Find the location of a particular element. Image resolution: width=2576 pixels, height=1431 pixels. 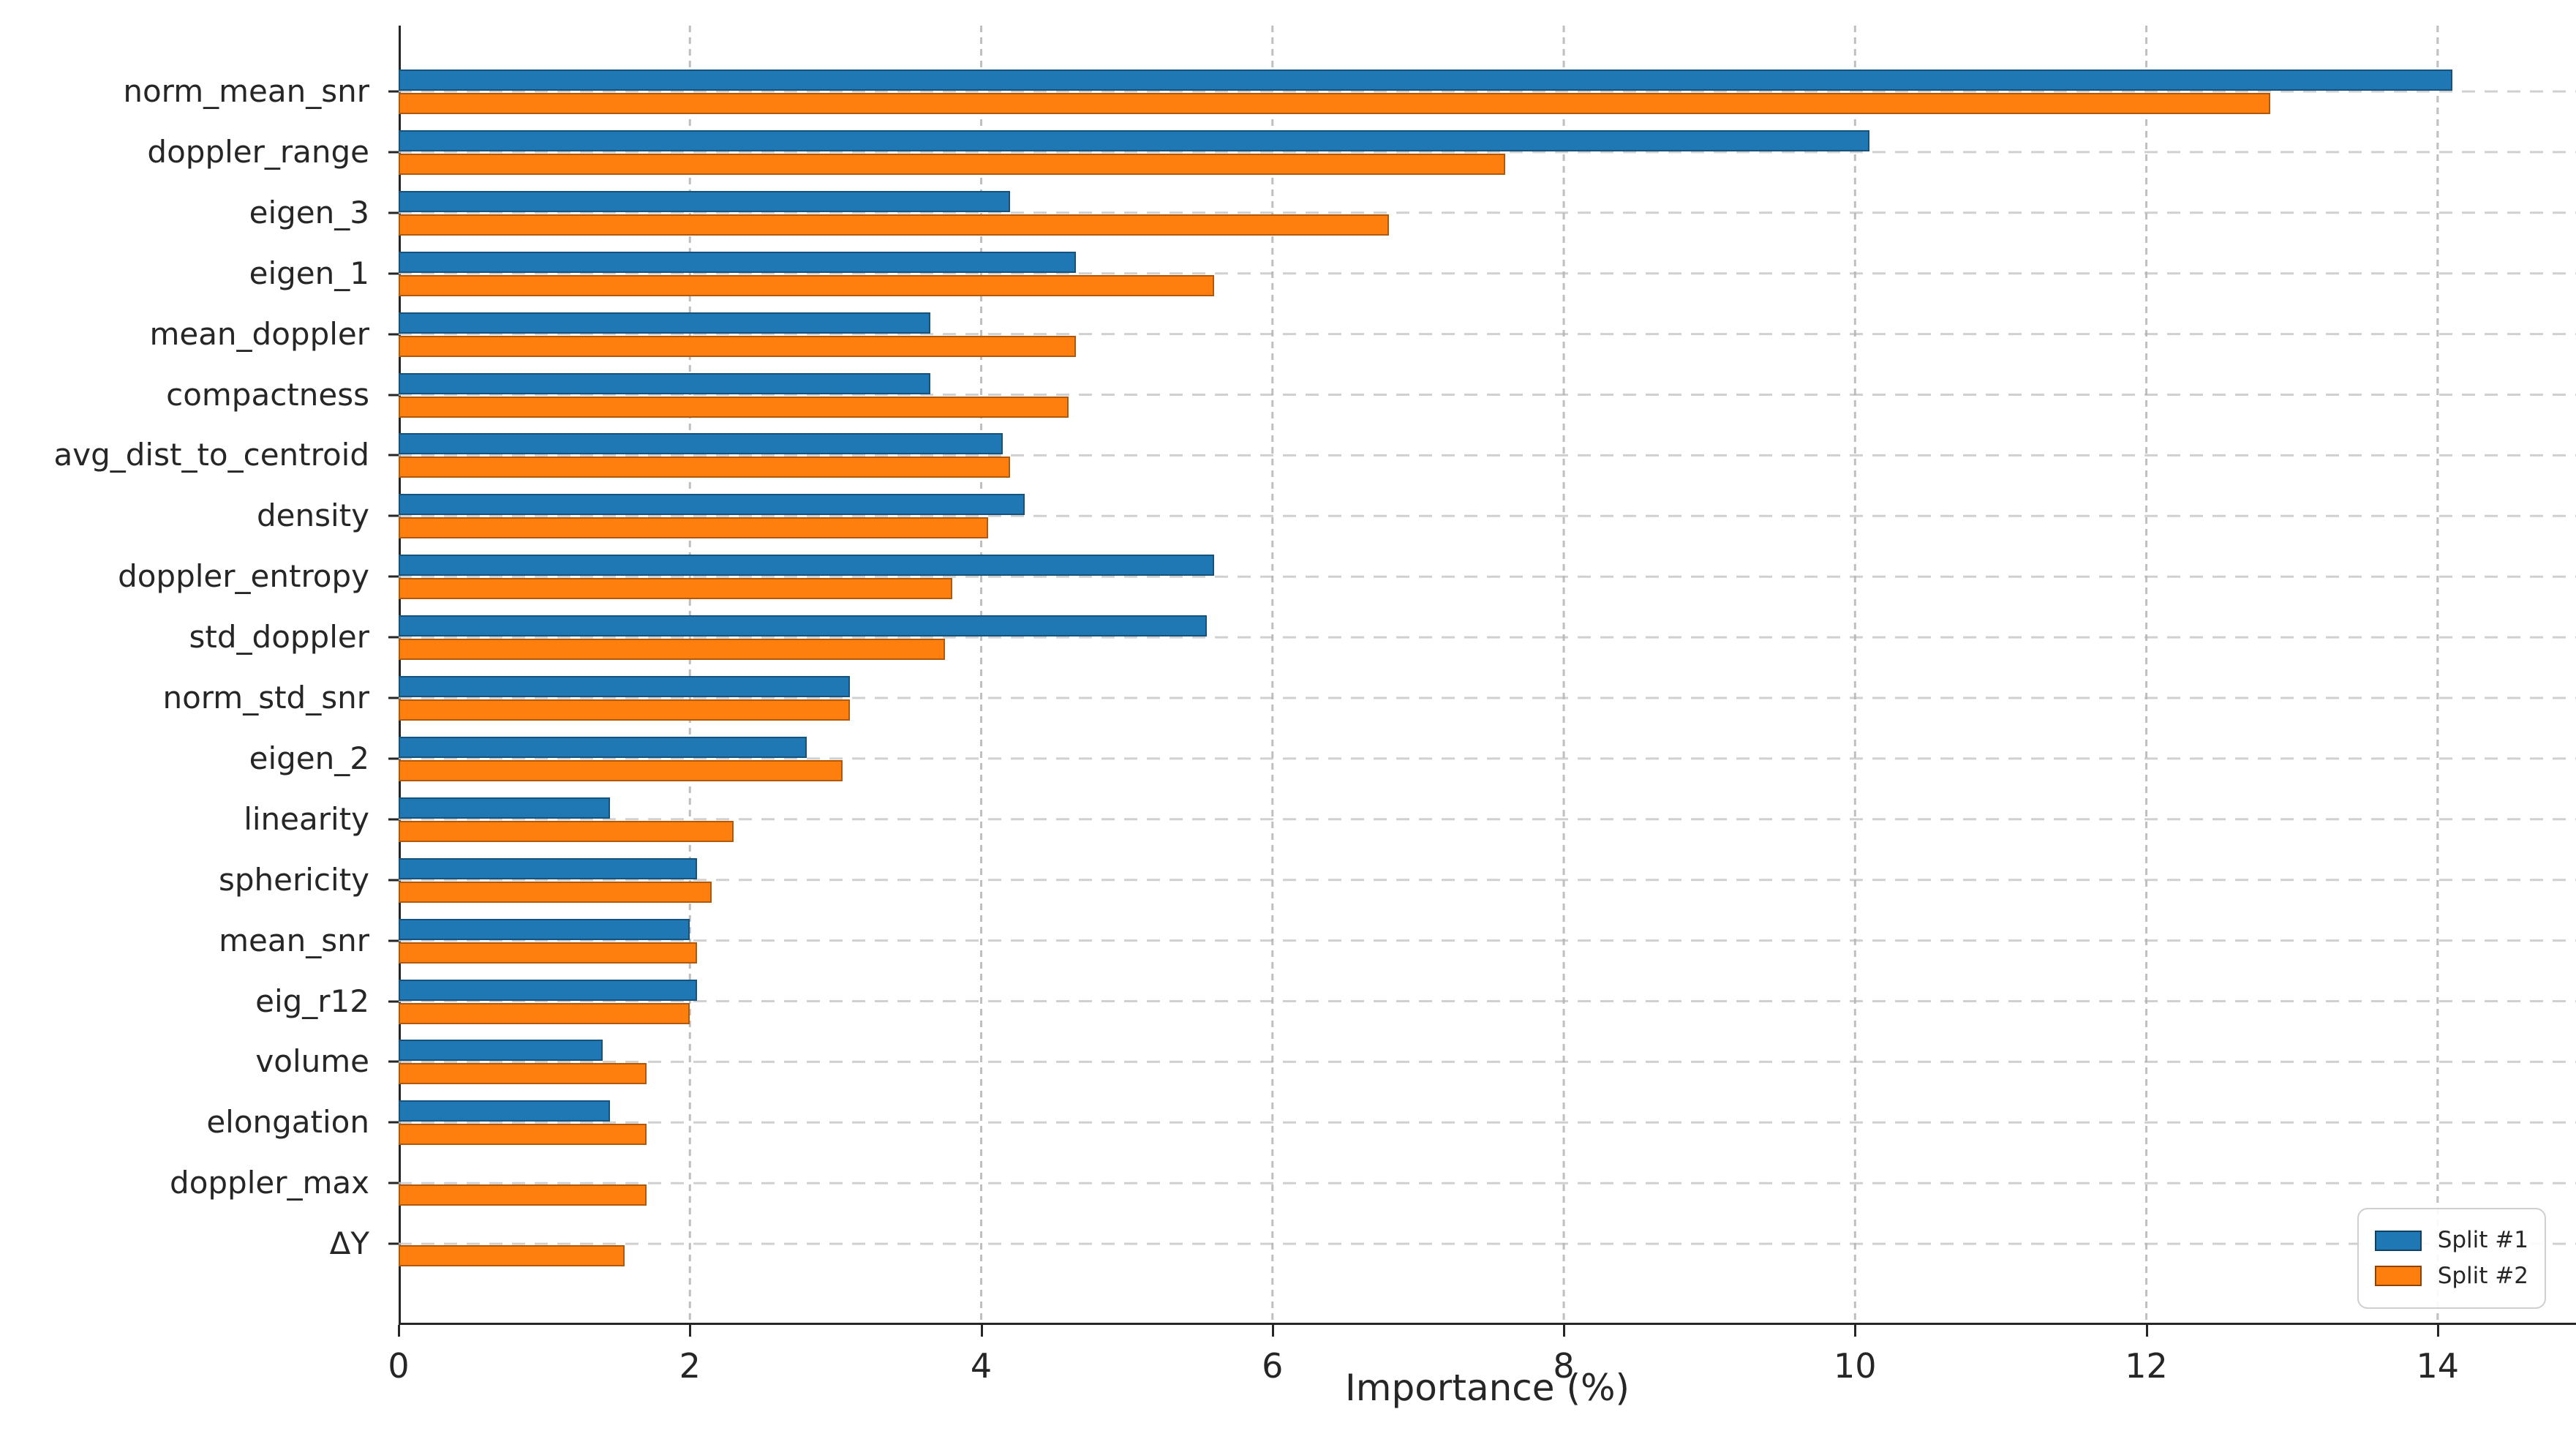

category-label: eigen_1 is located at coordinates (309, 273).